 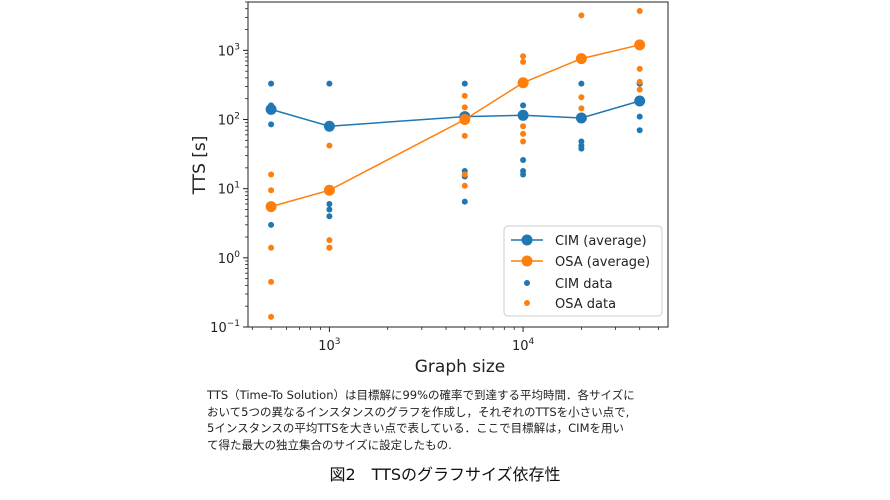 What do you see at coordinates (527, 261) in the screenshot?
I see `legend-osa-average-marker` at bounding box center [527, 261].